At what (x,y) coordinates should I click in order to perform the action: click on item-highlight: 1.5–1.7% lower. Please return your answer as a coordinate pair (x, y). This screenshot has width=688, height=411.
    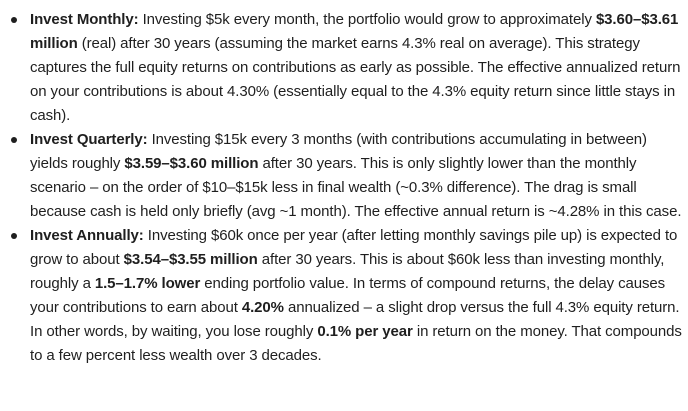
    Looking at the image, I should click on (147, 283).